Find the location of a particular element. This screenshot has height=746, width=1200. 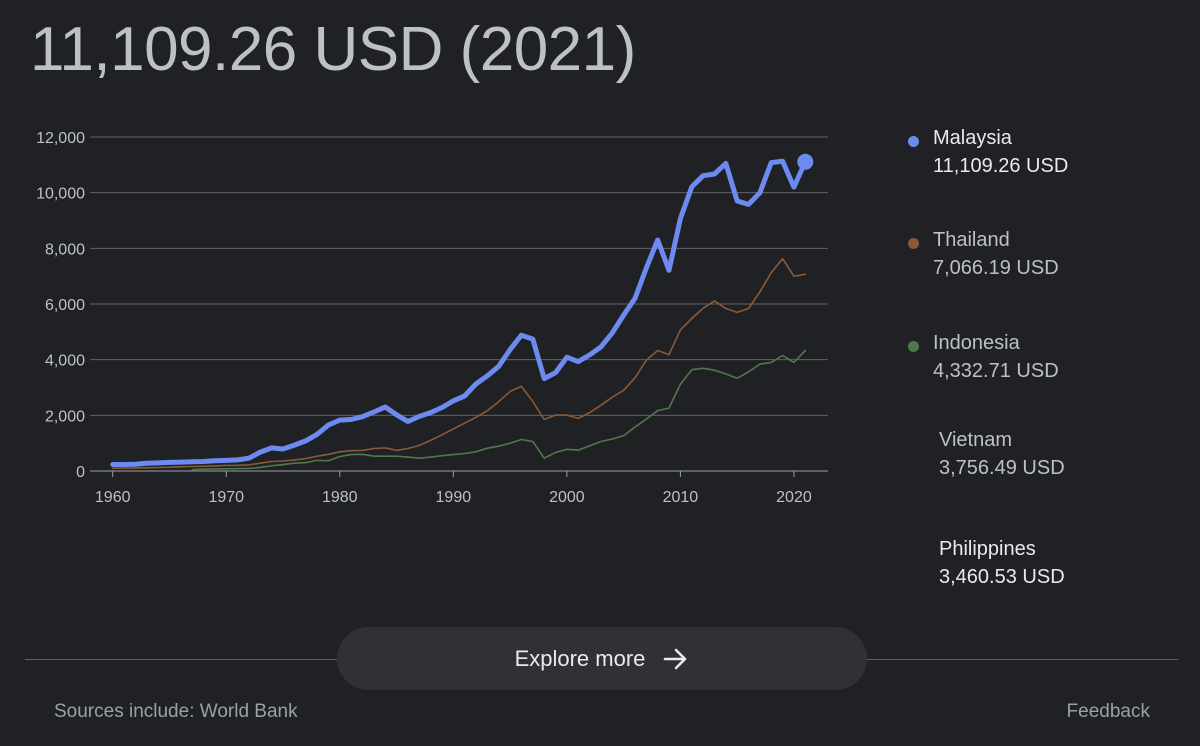

legend-name: Malaysia is located at coordinates (972, 138).